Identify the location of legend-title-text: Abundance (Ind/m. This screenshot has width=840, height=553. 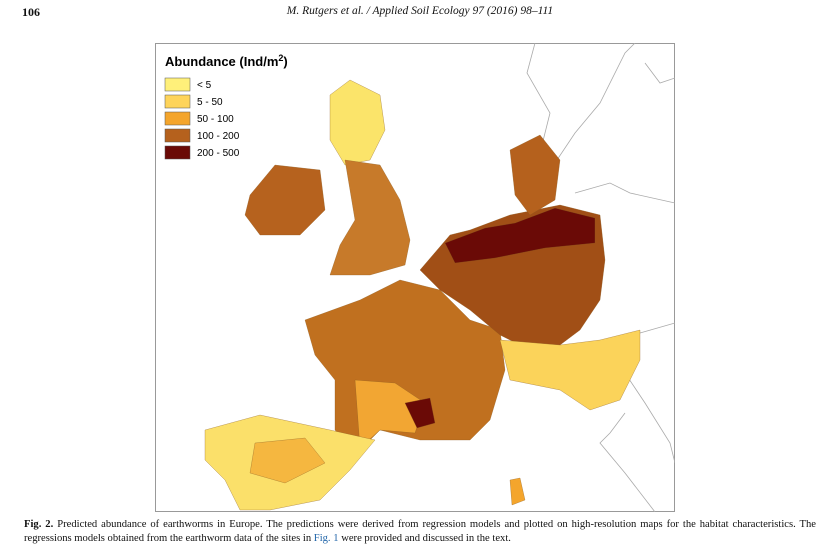
(221, 61).